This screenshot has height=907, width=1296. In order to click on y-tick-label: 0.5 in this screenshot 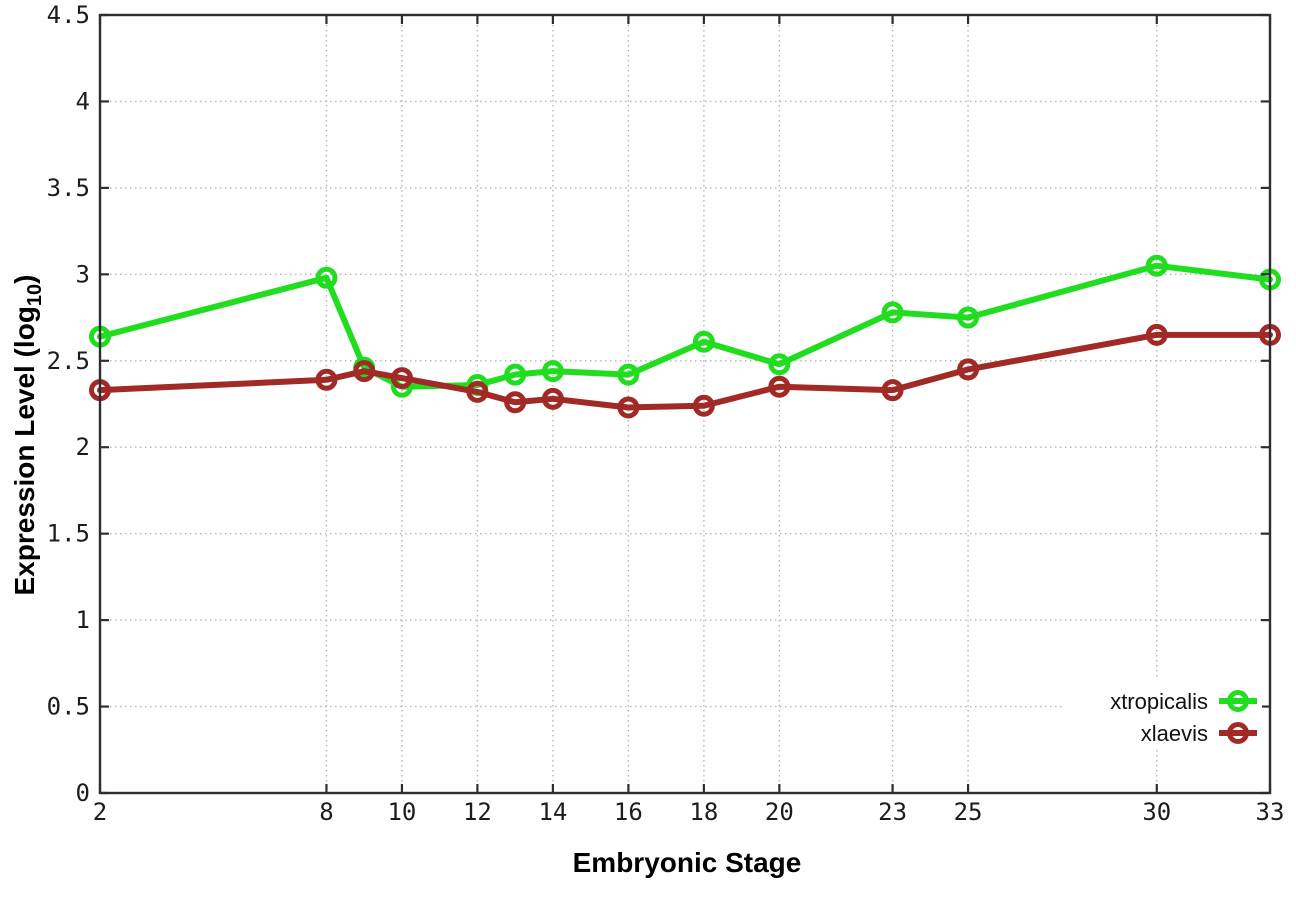, I will do `click(68, 707)`.